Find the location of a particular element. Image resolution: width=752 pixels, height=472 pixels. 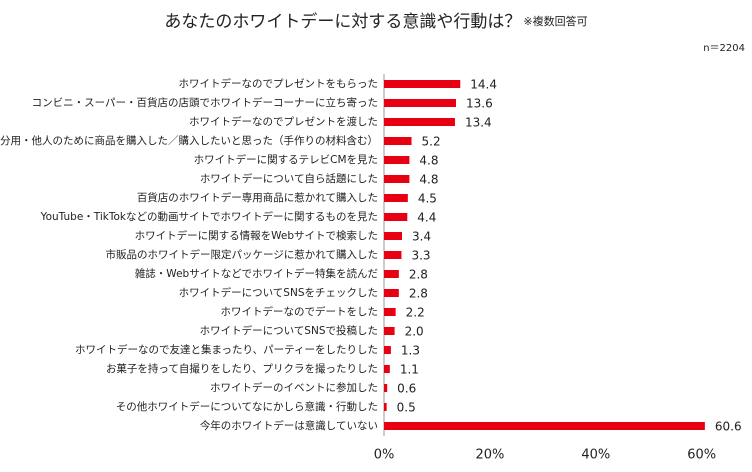

value-label: 0.5 is located at coordinates (406, 408).